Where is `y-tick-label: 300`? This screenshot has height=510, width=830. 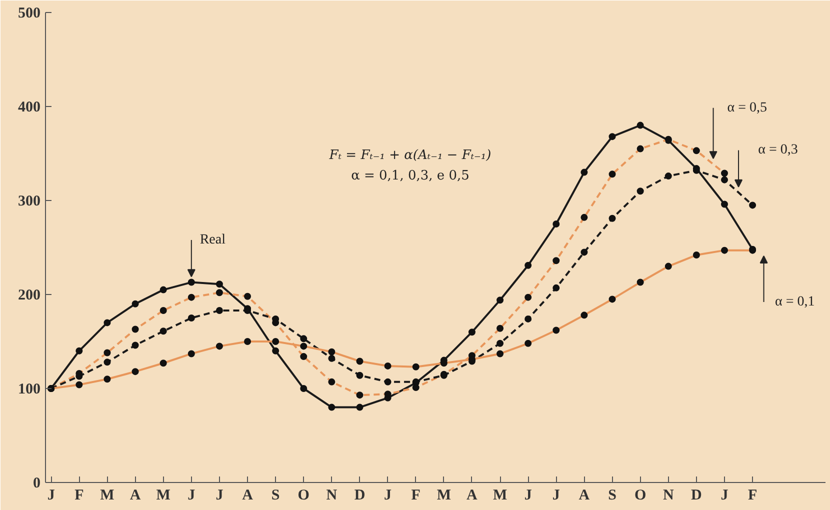
y-tick-label: 300 is located at coordinates (29, 202).